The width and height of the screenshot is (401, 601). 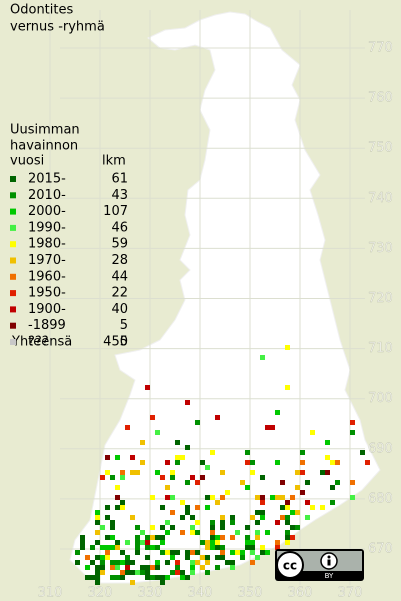 What do you see at coordinates (57, 27) in the screenshot?
I see `title-line: vernus -ryhmä` at bounding box center [57, 27].